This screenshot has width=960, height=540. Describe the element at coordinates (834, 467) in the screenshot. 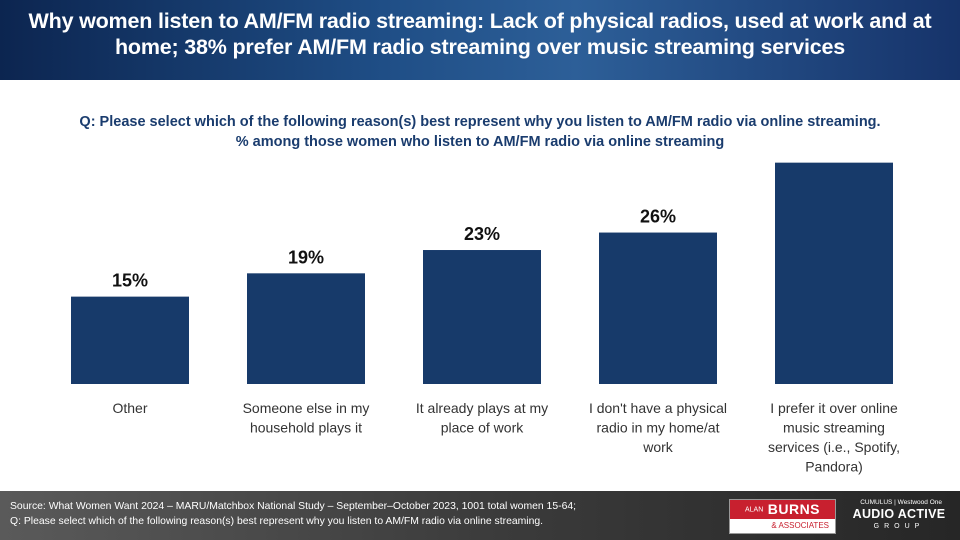

I see `category-label-line: Pandora)` at that location.